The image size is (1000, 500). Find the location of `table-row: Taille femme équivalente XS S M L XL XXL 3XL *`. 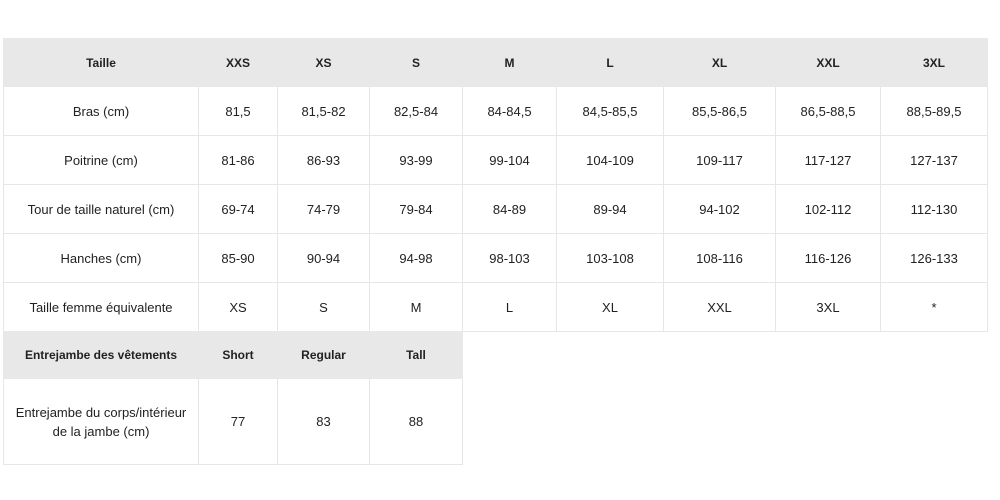

table-row: Taille femme équivalente XS S M L XL XXL 3XL * is located at coordinates (495, 307).